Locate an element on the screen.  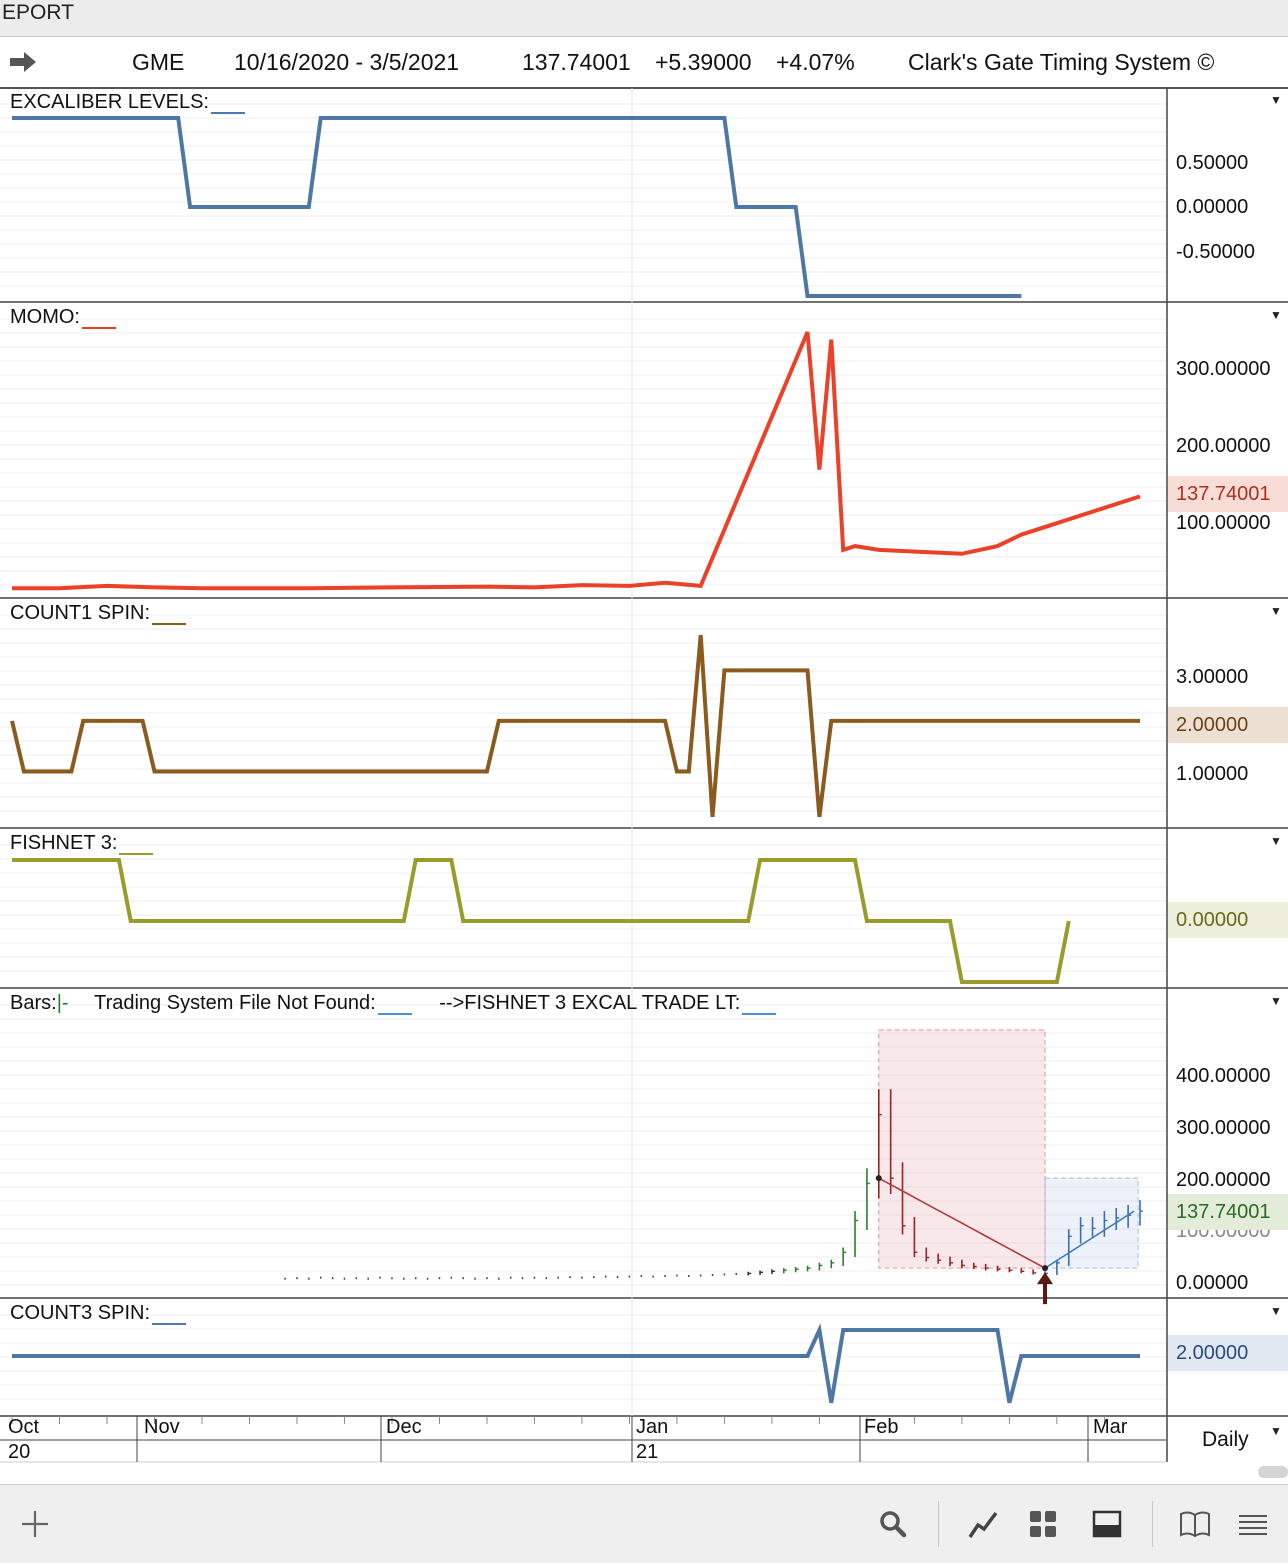
tick-label: 1.00000 is located at coordinates (1212, 774).